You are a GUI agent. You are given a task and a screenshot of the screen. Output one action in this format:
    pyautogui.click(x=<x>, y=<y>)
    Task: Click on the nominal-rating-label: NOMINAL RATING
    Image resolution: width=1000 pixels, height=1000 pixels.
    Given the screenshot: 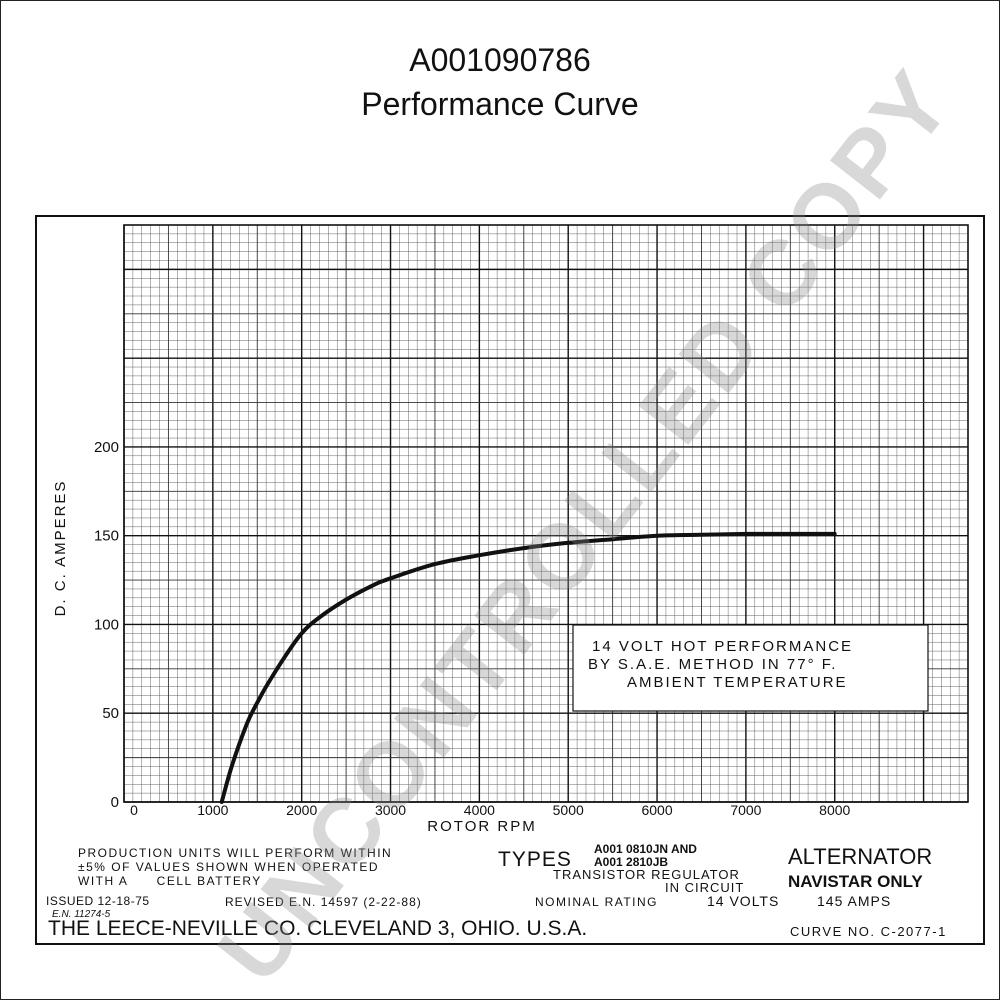 What is the action you would take?
    pyautogui.click(x=596, y=902)
    